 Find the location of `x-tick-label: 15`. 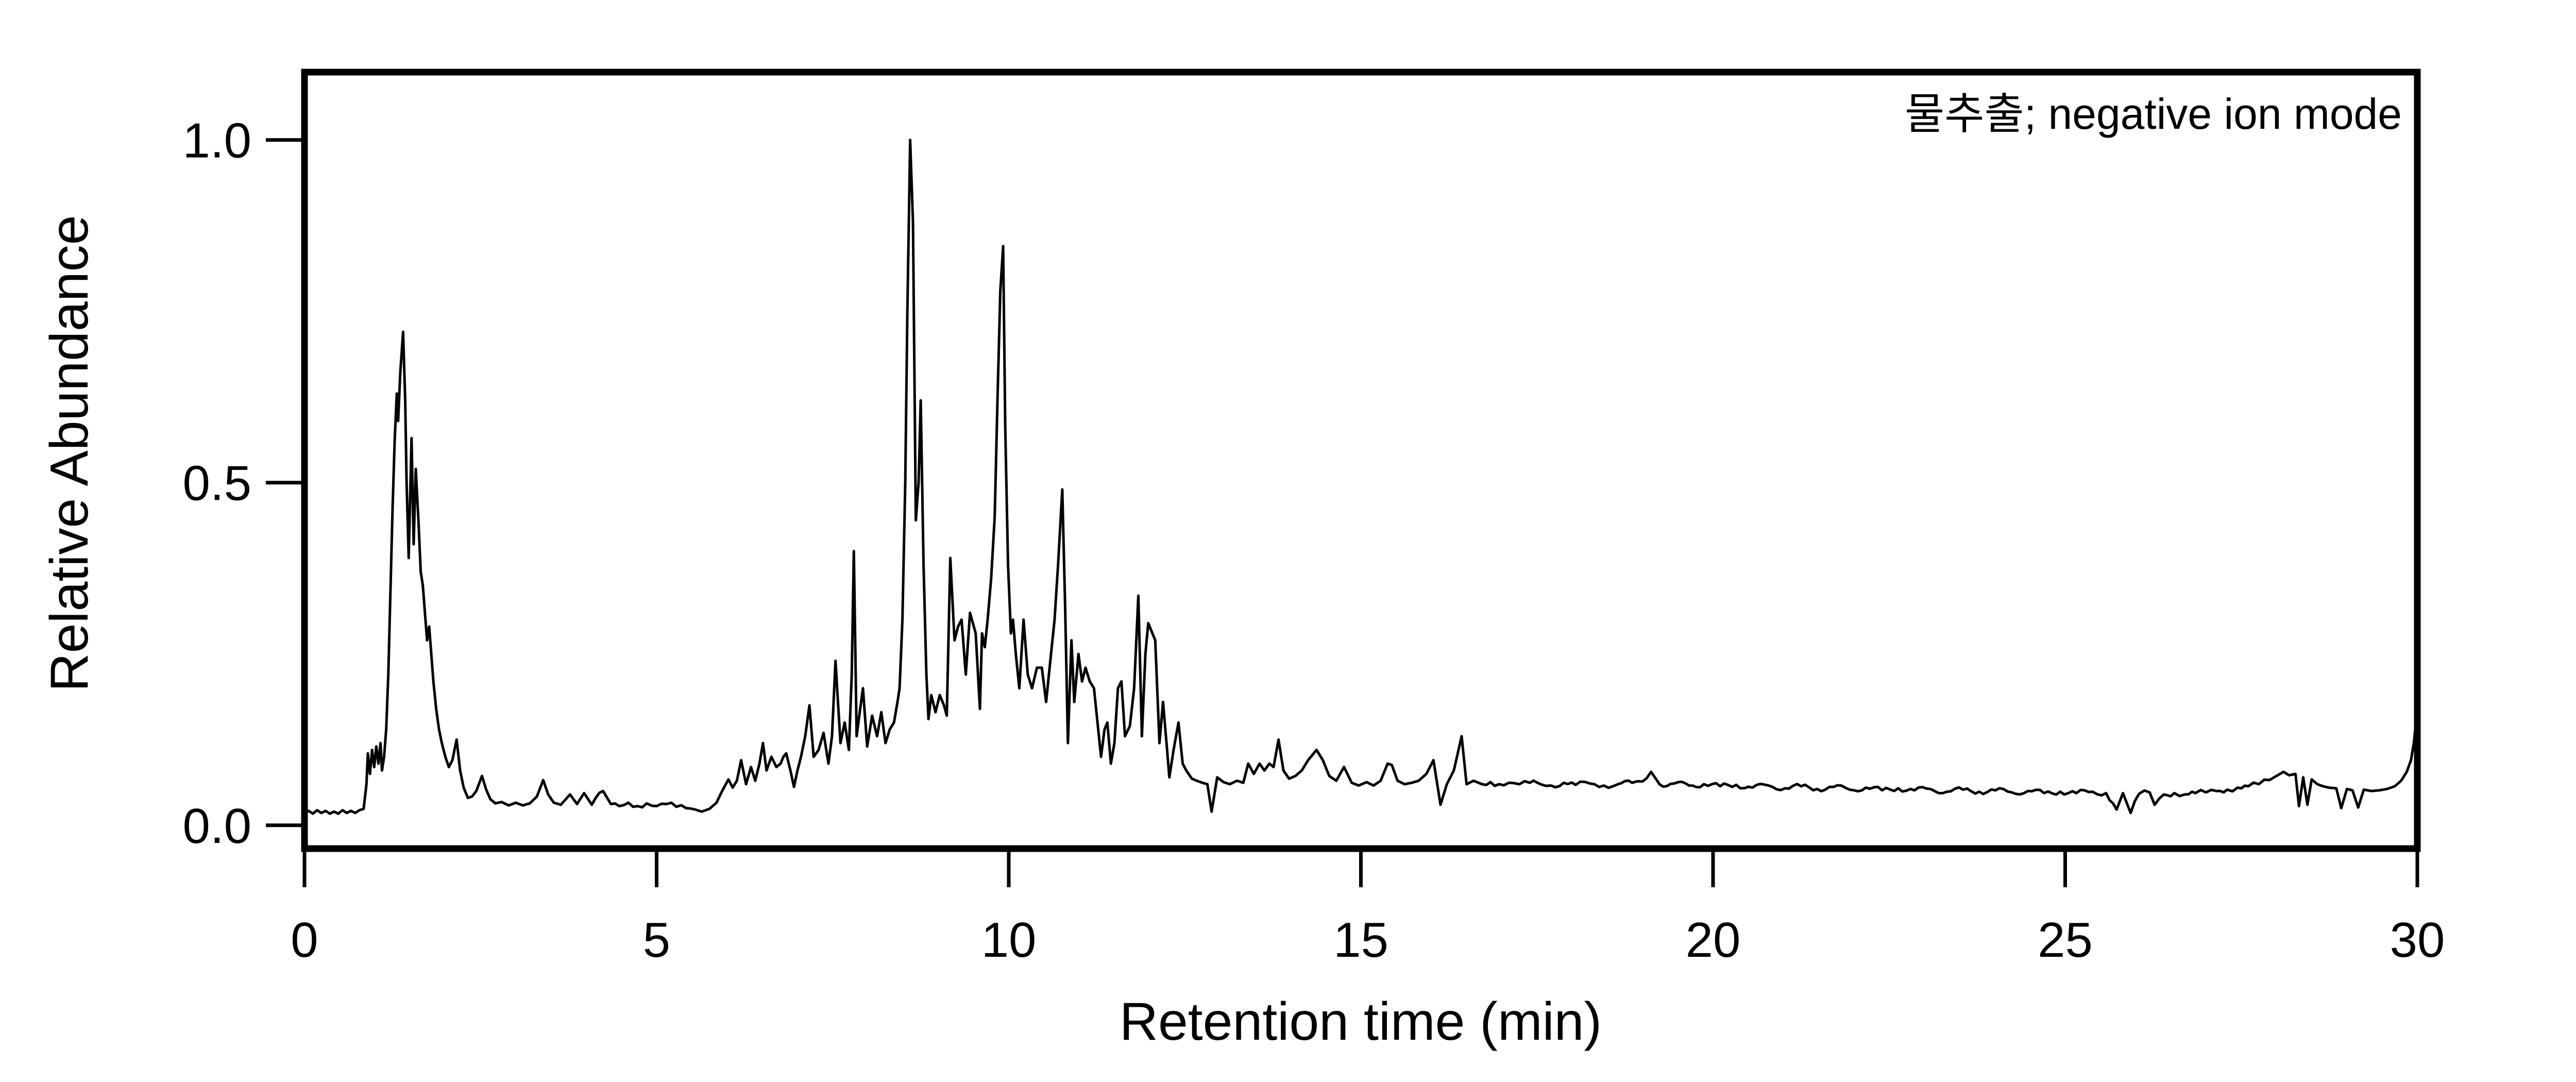

x-tick-label: 15 is located at coordinates (1360, 940).